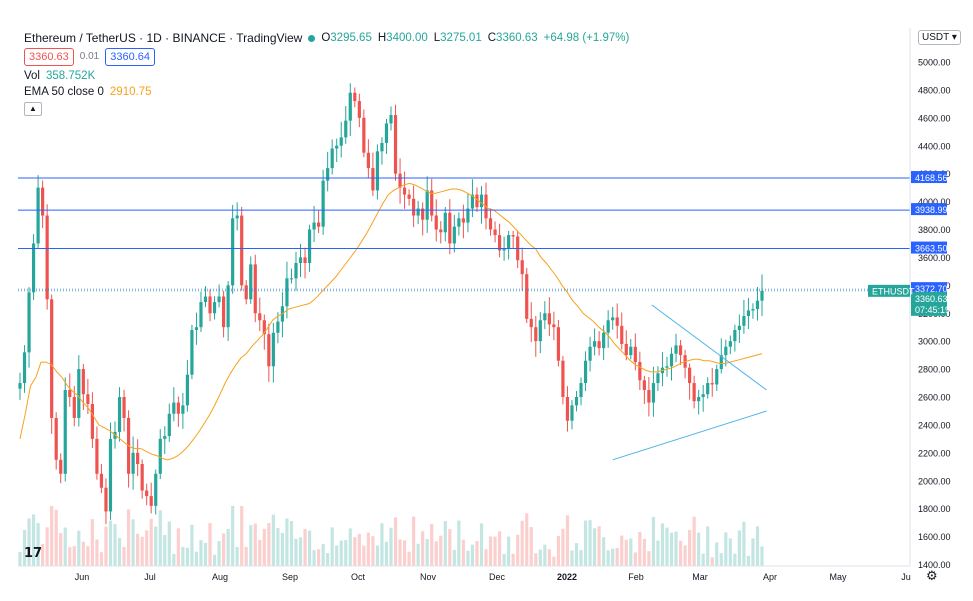 The image size is (973, 601). I want to click on buy-button: 3360.64, so click(130, 57).